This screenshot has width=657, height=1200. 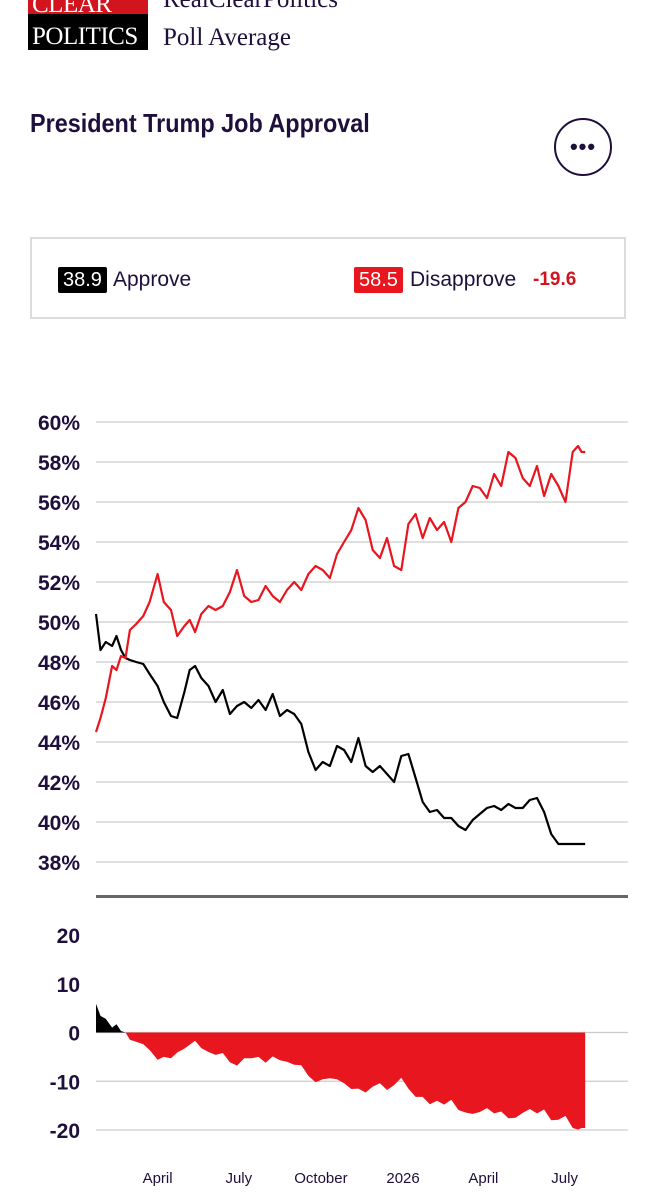 What do you see at coordinates (152, 279) in the screenshot?
I see `approve-label: Approve` at bounding box center [152, 279].